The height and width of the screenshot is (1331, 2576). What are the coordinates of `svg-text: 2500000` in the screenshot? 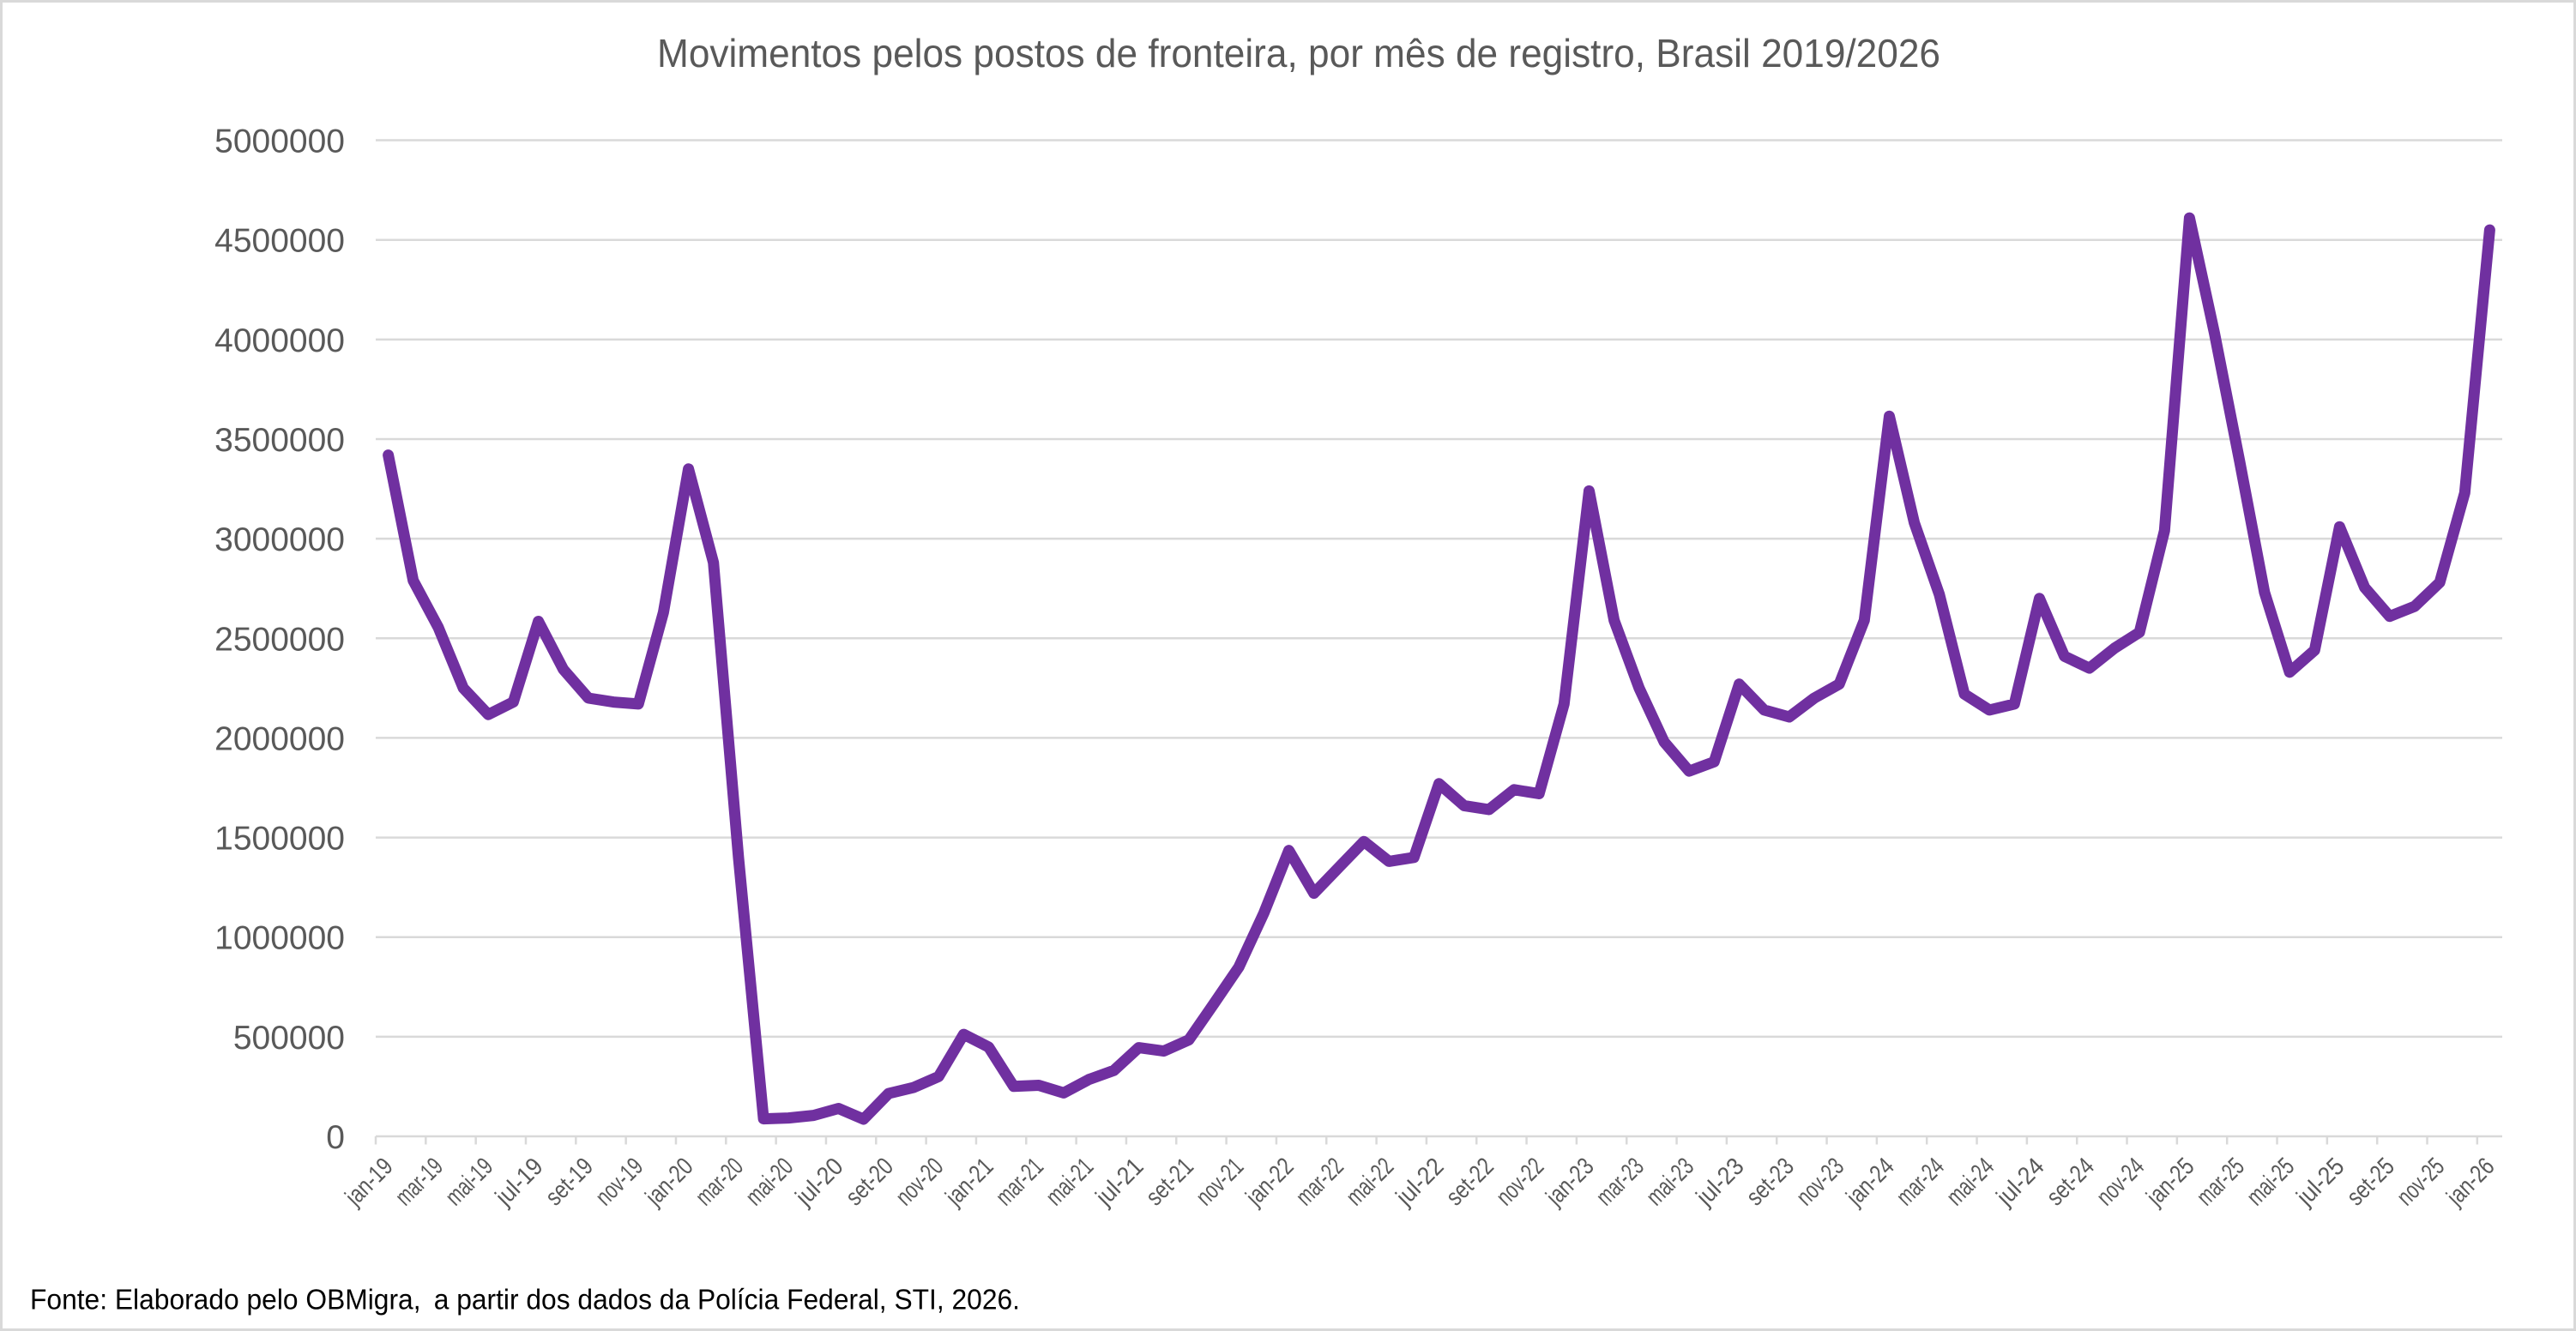 It's located at (279, 639).